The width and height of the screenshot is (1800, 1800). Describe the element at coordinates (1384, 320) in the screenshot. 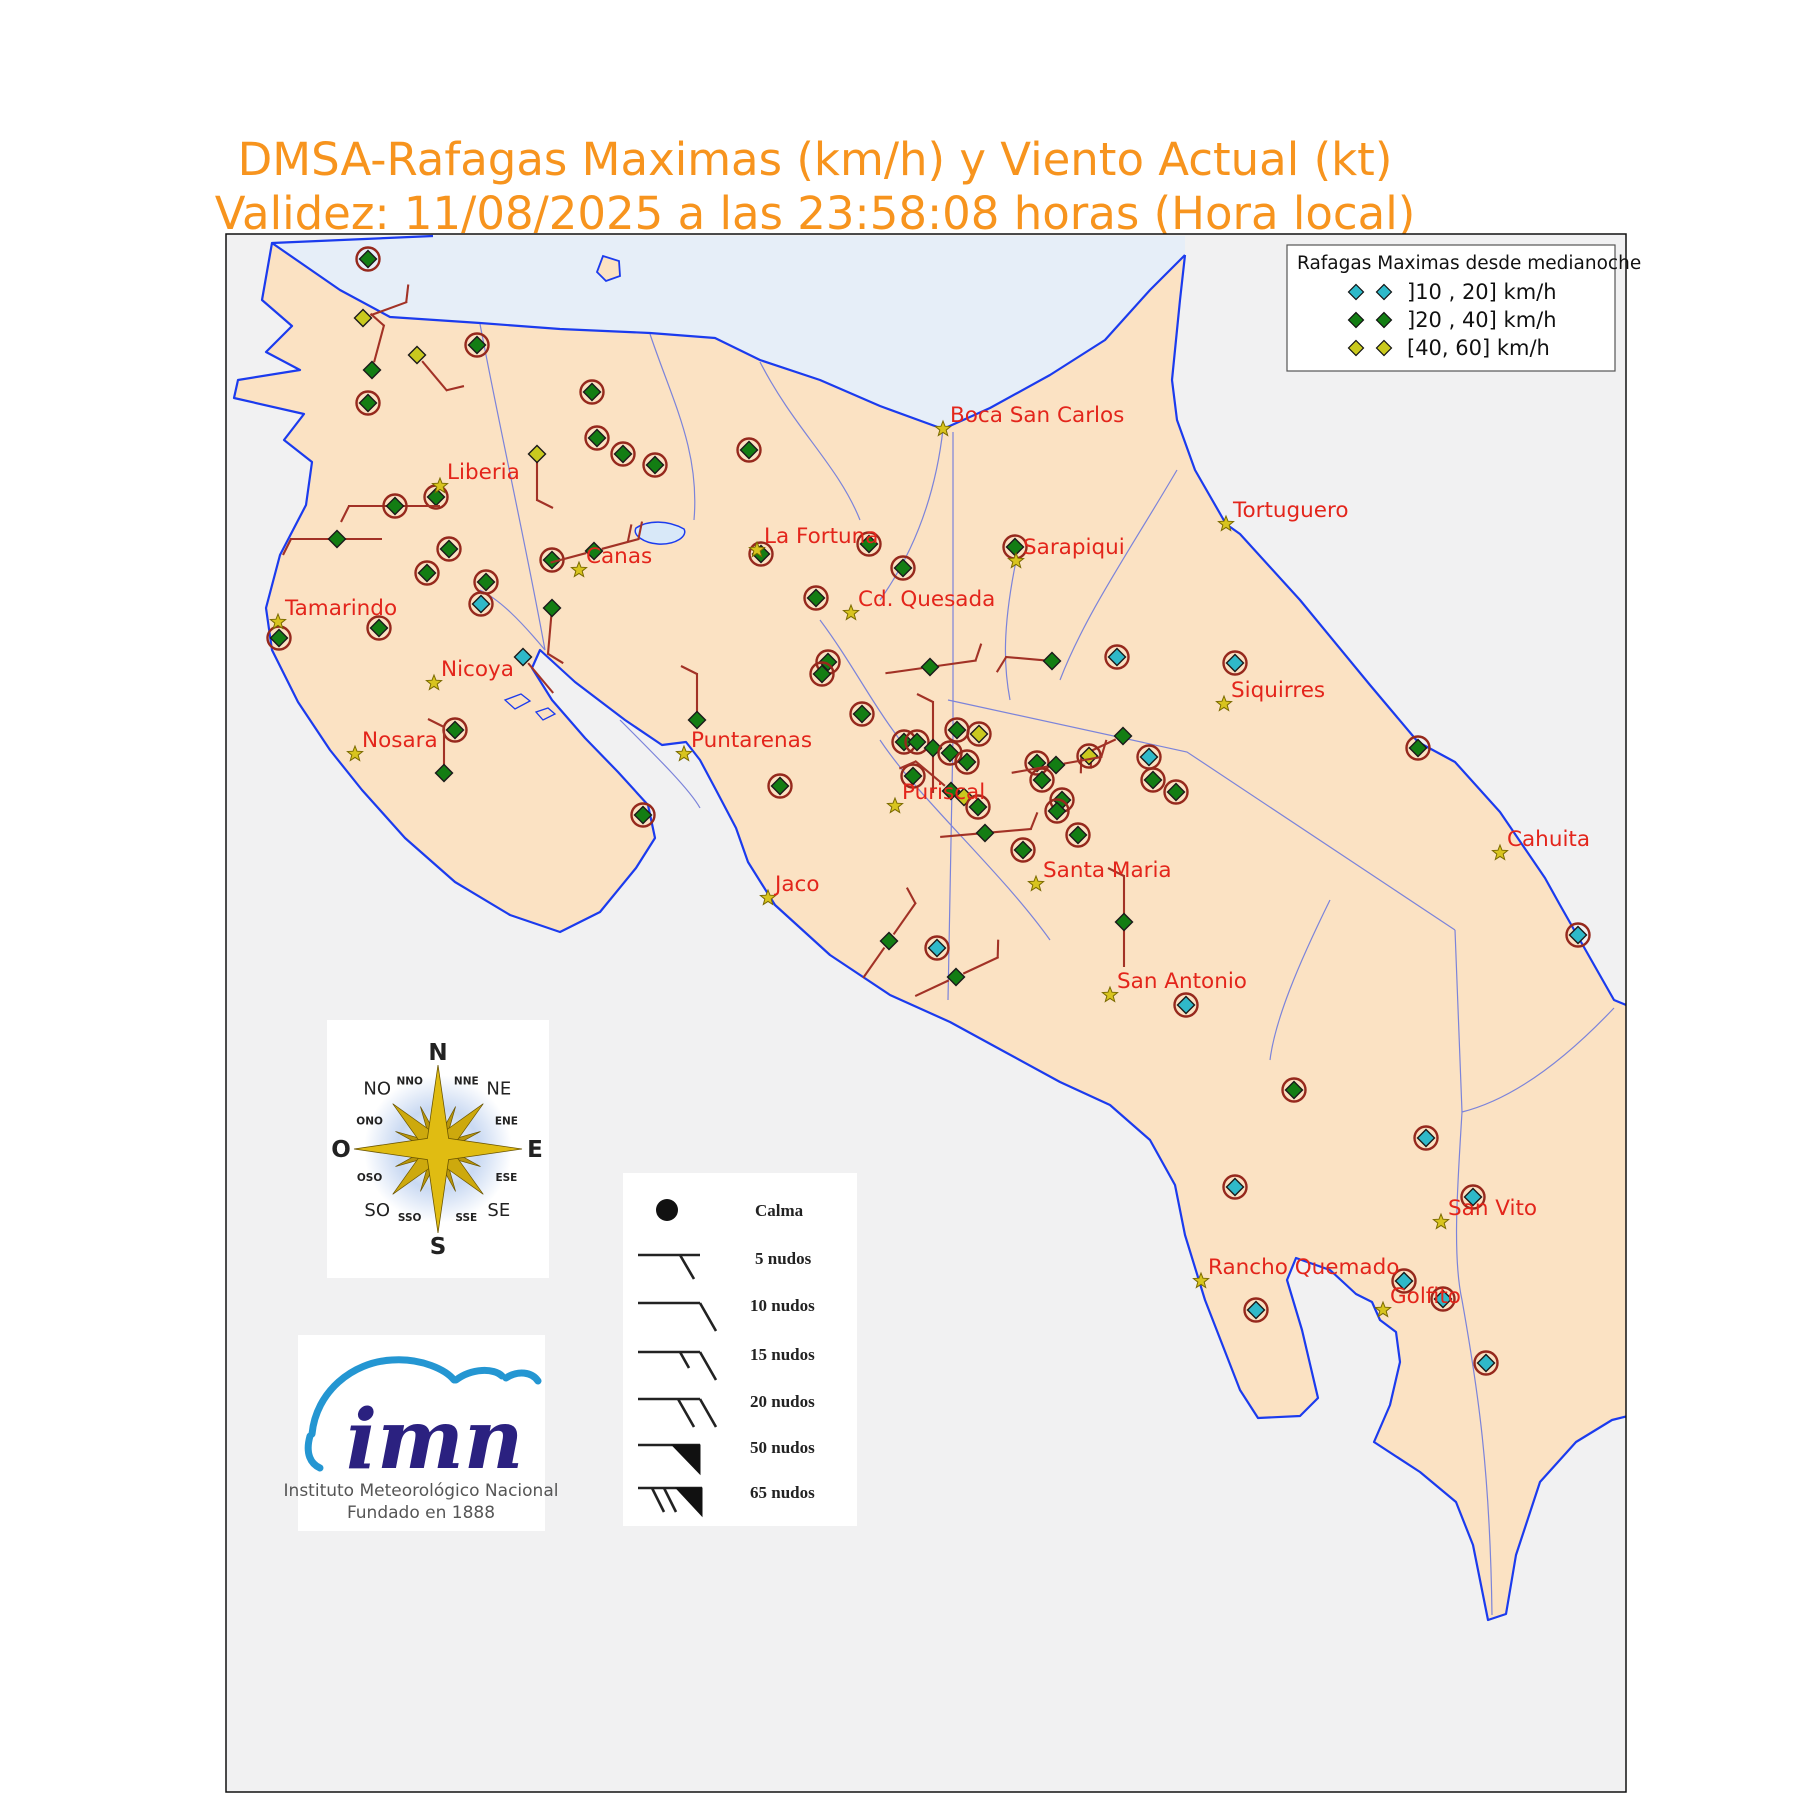

I see `green-diamond-icon` at that location.